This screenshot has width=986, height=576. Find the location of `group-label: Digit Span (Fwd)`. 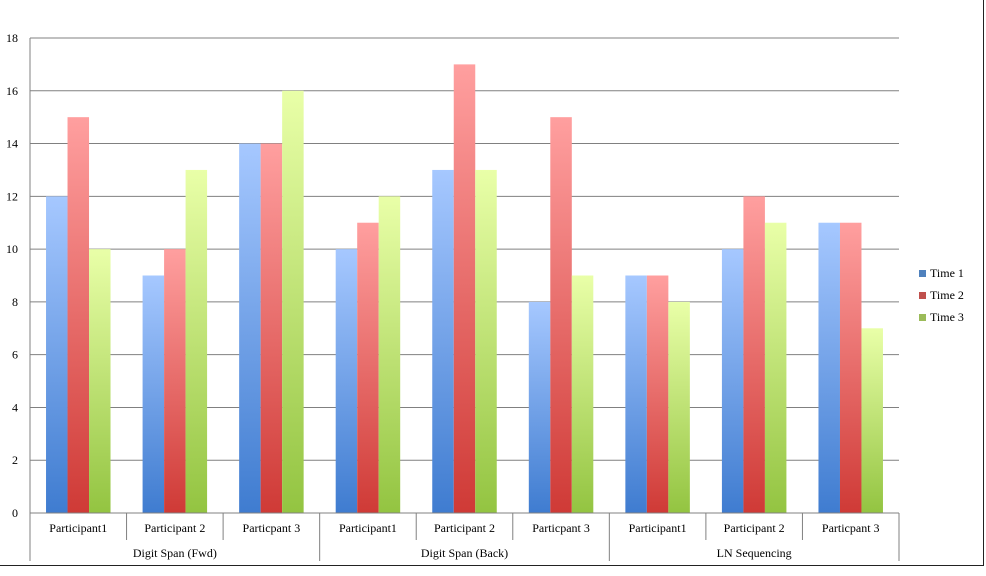

group-label: Digit Span (Fwd) is located at coordinates (175, 553).